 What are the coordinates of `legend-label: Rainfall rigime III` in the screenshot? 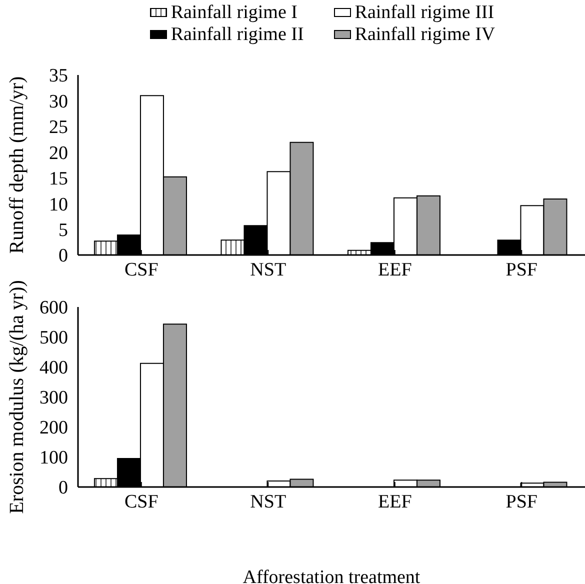 It's located at (424, 13).